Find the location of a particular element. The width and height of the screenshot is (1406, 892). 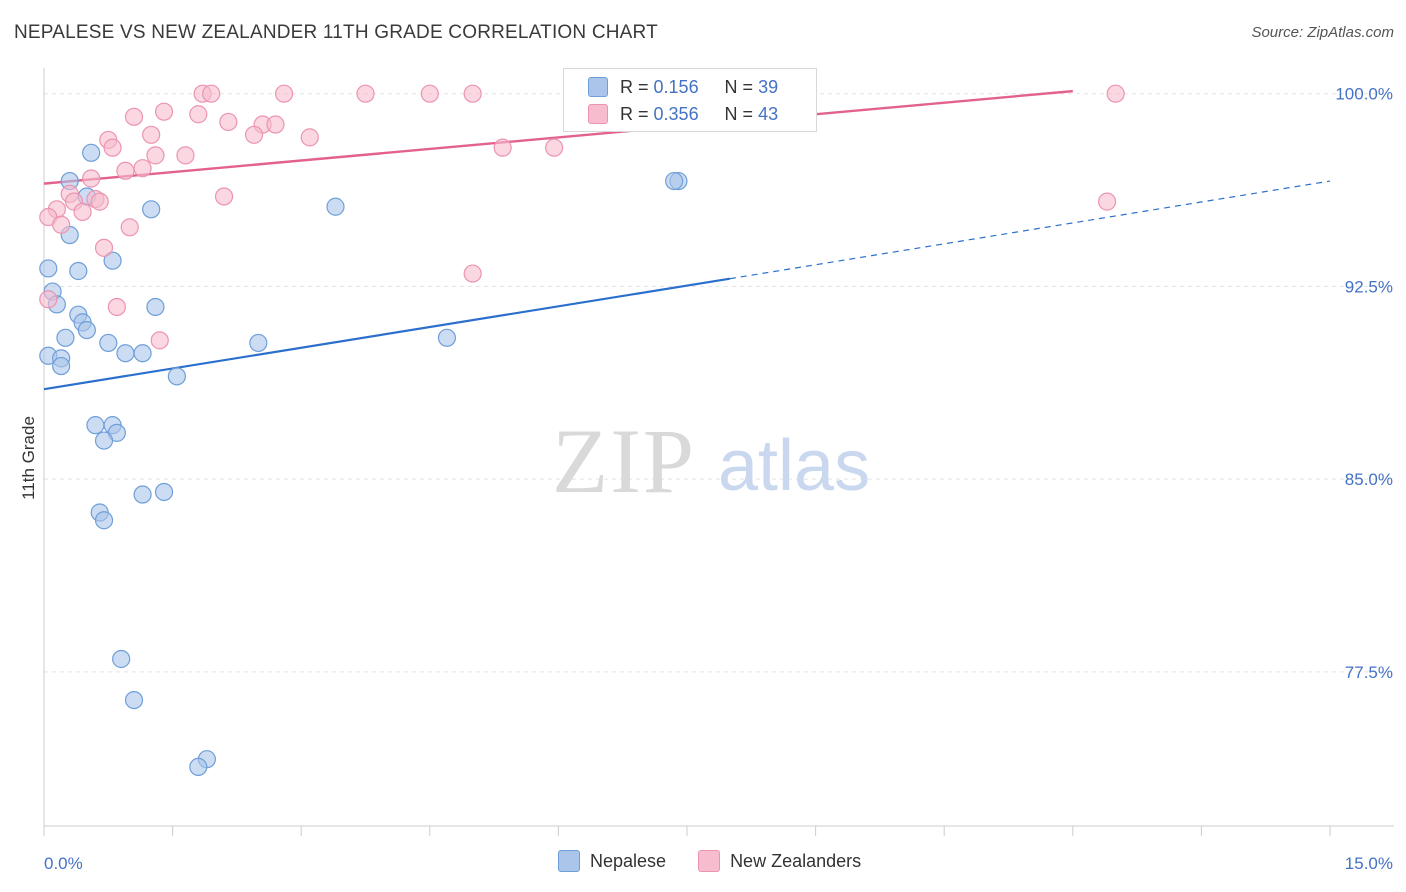

watermark: ZIP atlas is located at coordinates (711, 461).